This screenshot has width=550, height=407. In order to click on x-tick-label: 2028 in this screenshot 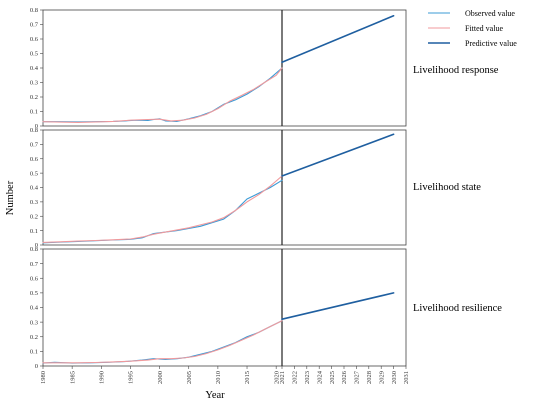, I will do `click(369, 377)`.